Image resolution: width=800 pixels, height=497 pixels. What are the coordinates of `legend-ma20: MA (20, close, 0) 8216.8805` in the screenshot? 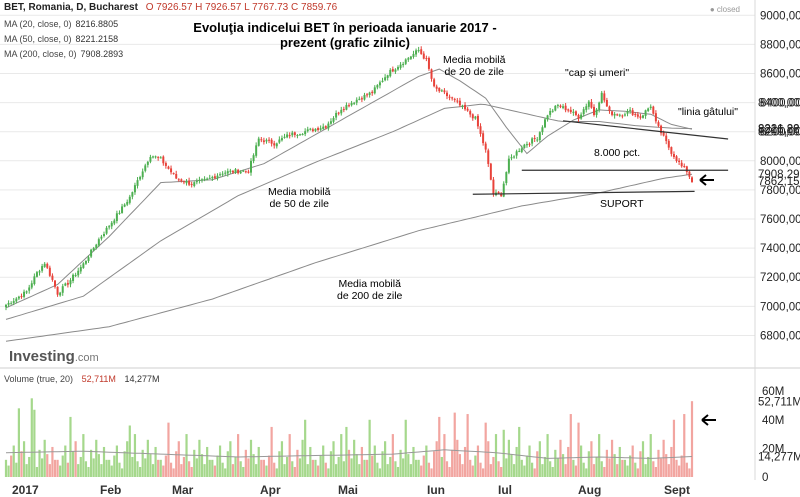 It's located at (61, 24).